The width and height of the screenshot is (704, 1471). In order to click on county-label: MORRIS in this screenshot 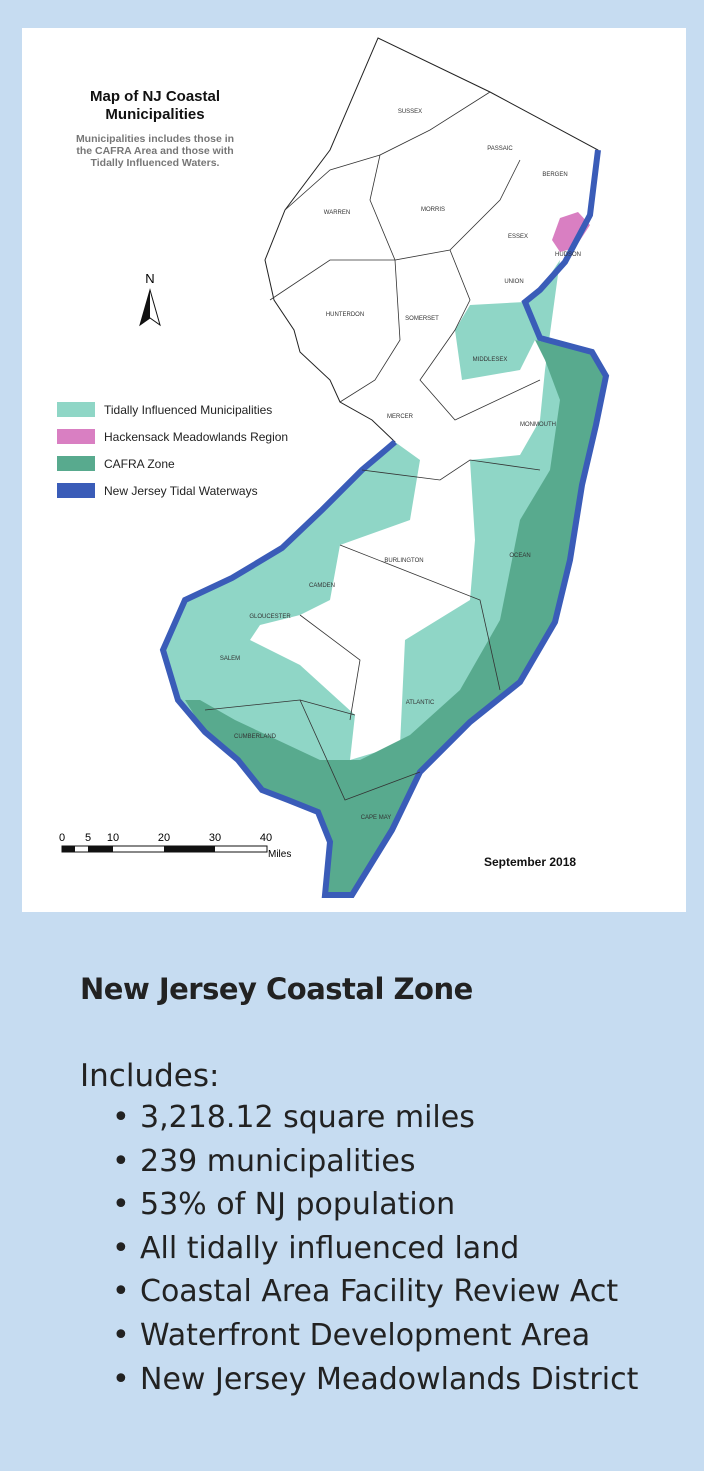, I will do `click(433, 210)`.